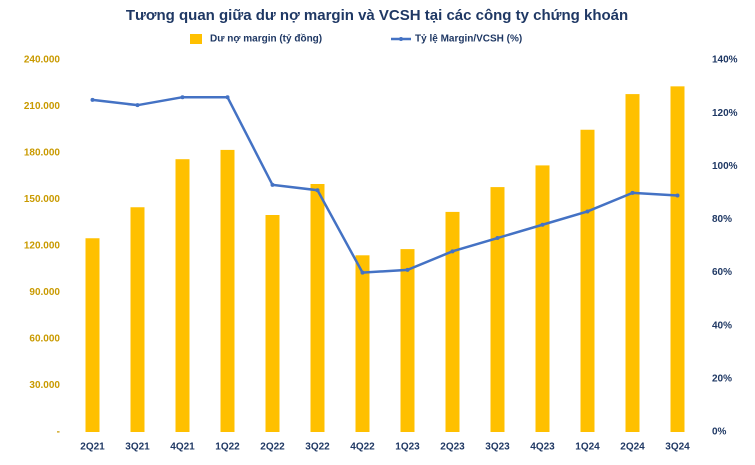 Image resolution: width=755 pixels, height=465 pixels. I want to click on y2-tick-label: 120%, so click(725, 113).